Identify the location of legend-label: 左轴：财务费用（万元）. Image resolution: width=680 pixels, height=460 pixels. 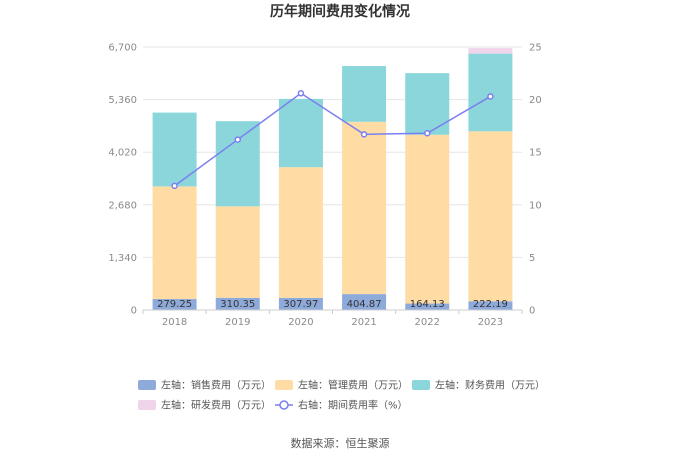
(490, 385).